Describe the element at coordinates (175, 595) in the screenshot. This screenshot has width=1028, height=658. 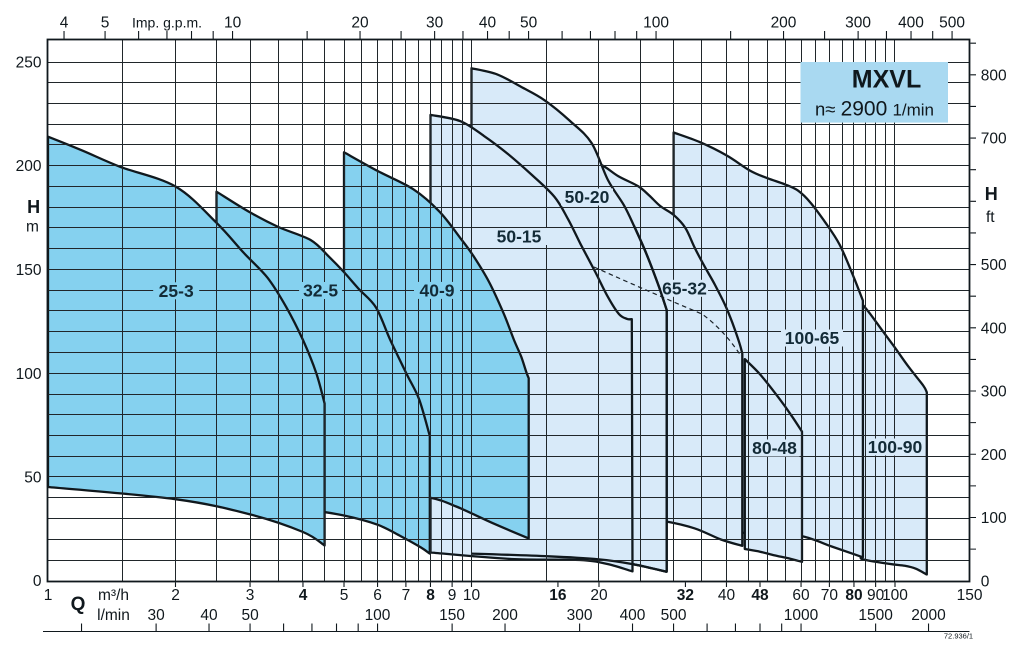
I see `svg-text: 2` at that location.